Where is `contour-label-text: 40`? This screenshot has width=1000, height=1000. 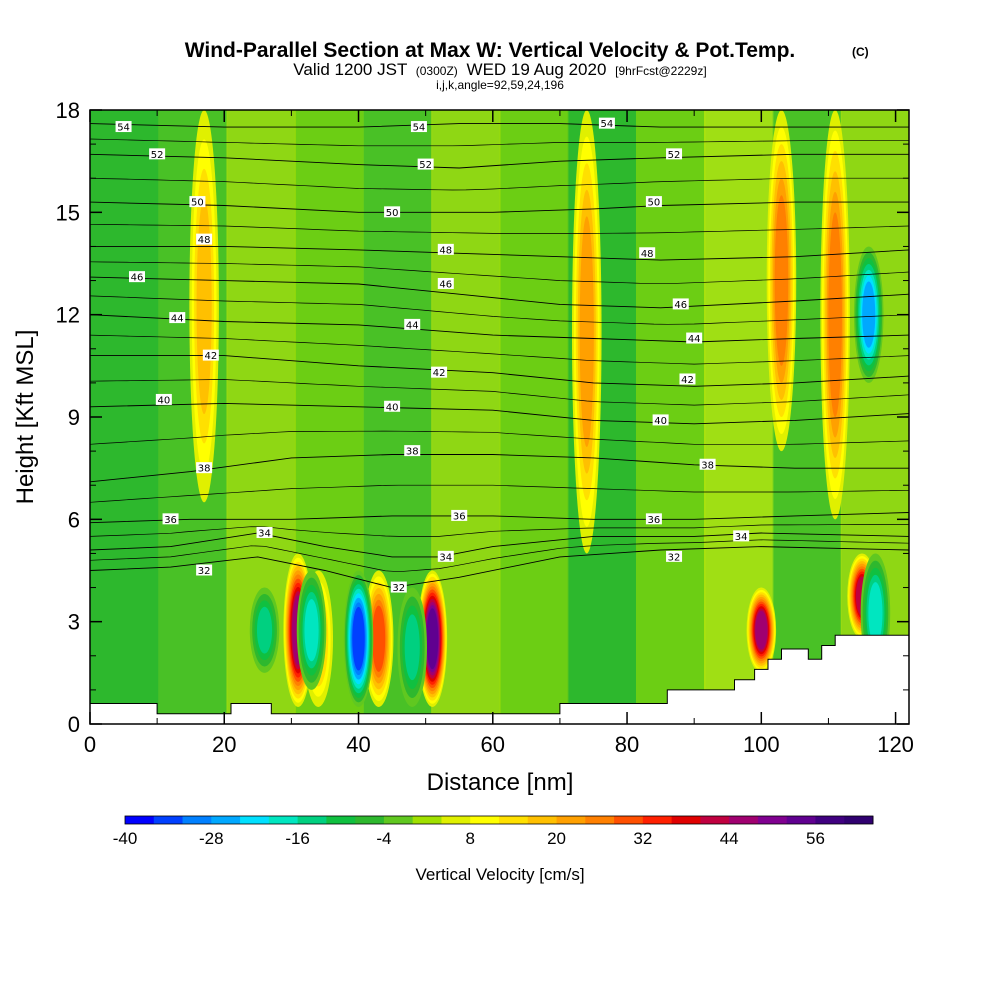
contour-label-text: 40 is located at coordinates (660, 421).